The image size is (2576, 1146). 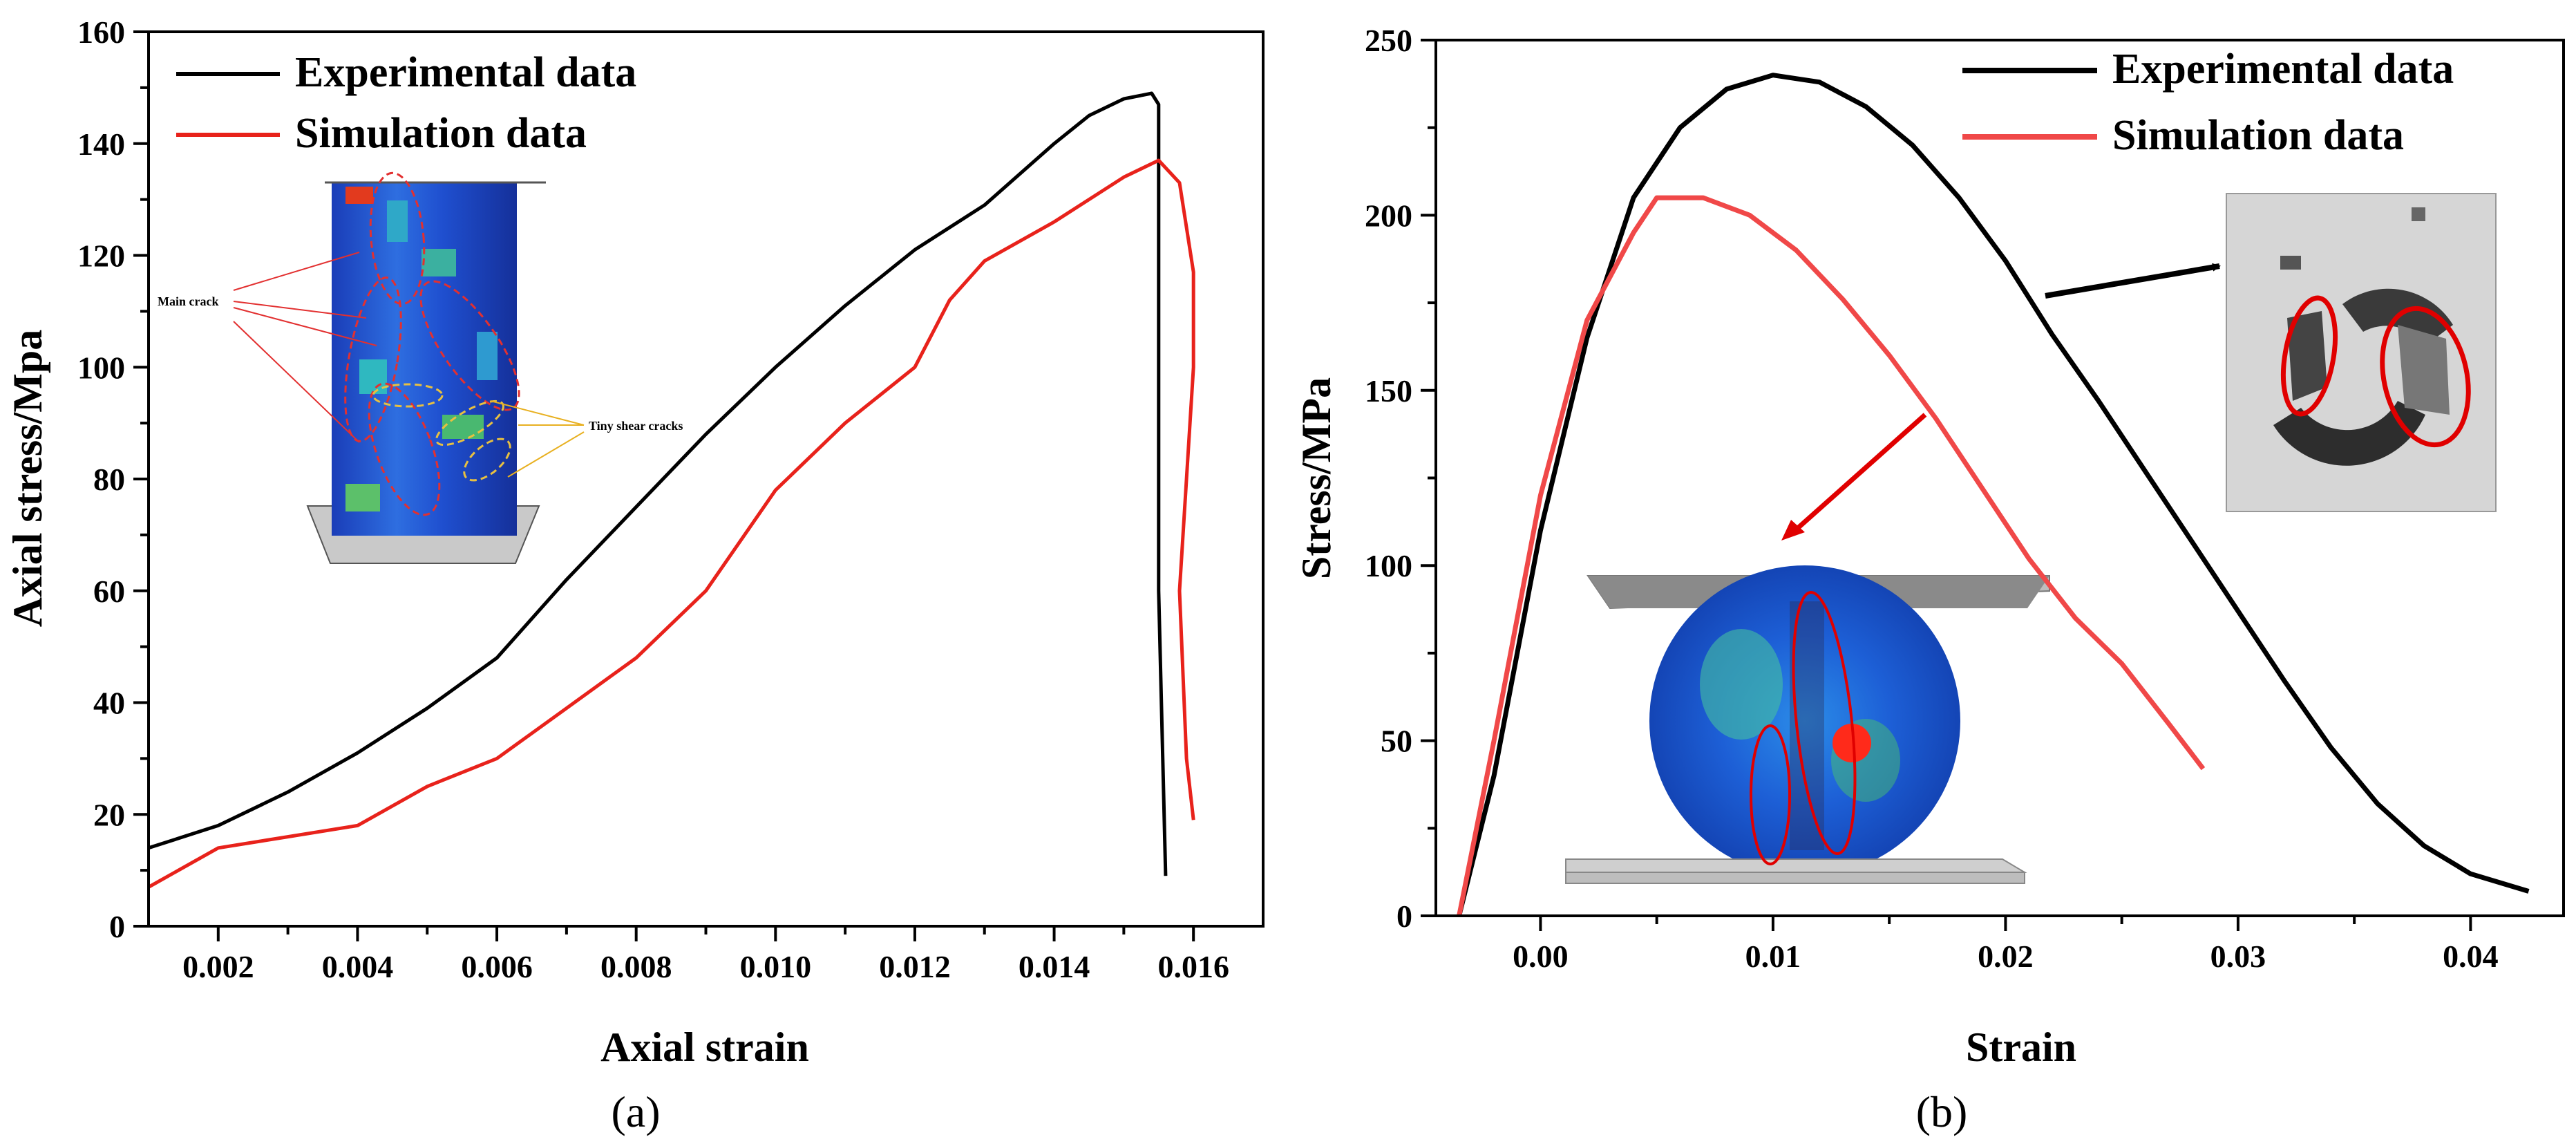 I want to click on x-tick-label: 0.03, so click(x=2238, y=956).